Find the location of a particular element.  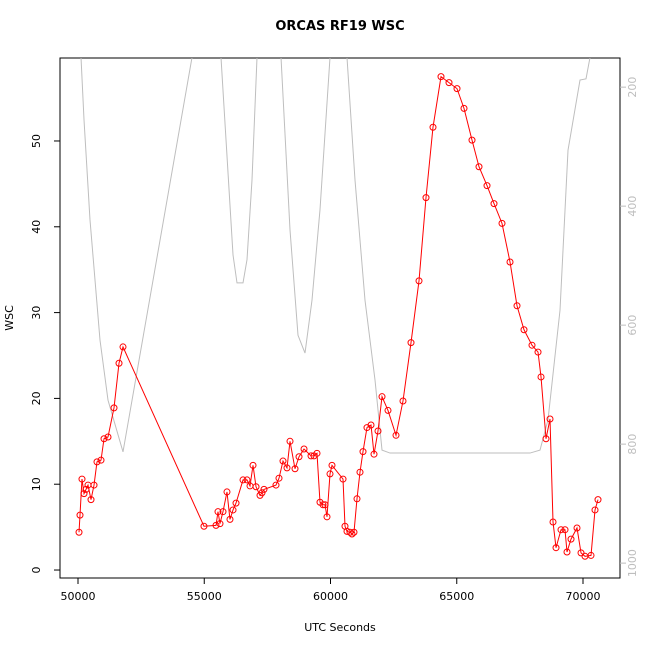

y2-tick-label: 200 is located at coordinates (632, 87).